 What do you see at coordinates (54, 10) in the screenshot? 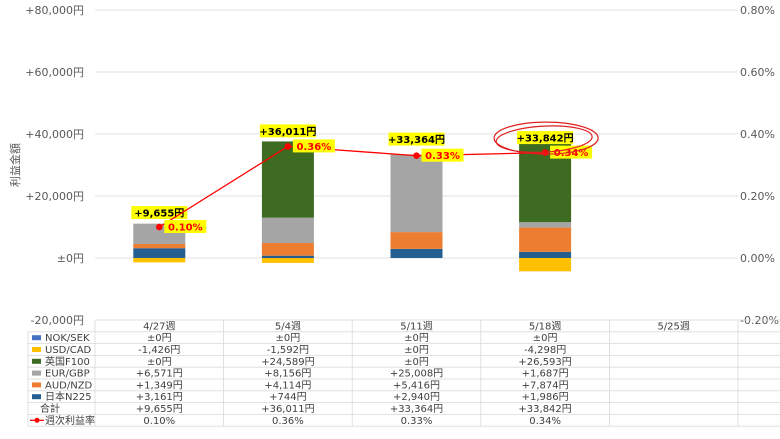
I see `y-tick-label: +80,000円` at bounding box center [54, 10].